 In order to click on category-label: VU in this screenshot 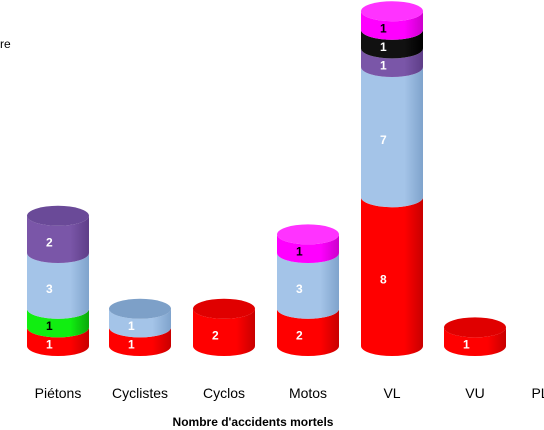, I will do `click(474, 393)`.